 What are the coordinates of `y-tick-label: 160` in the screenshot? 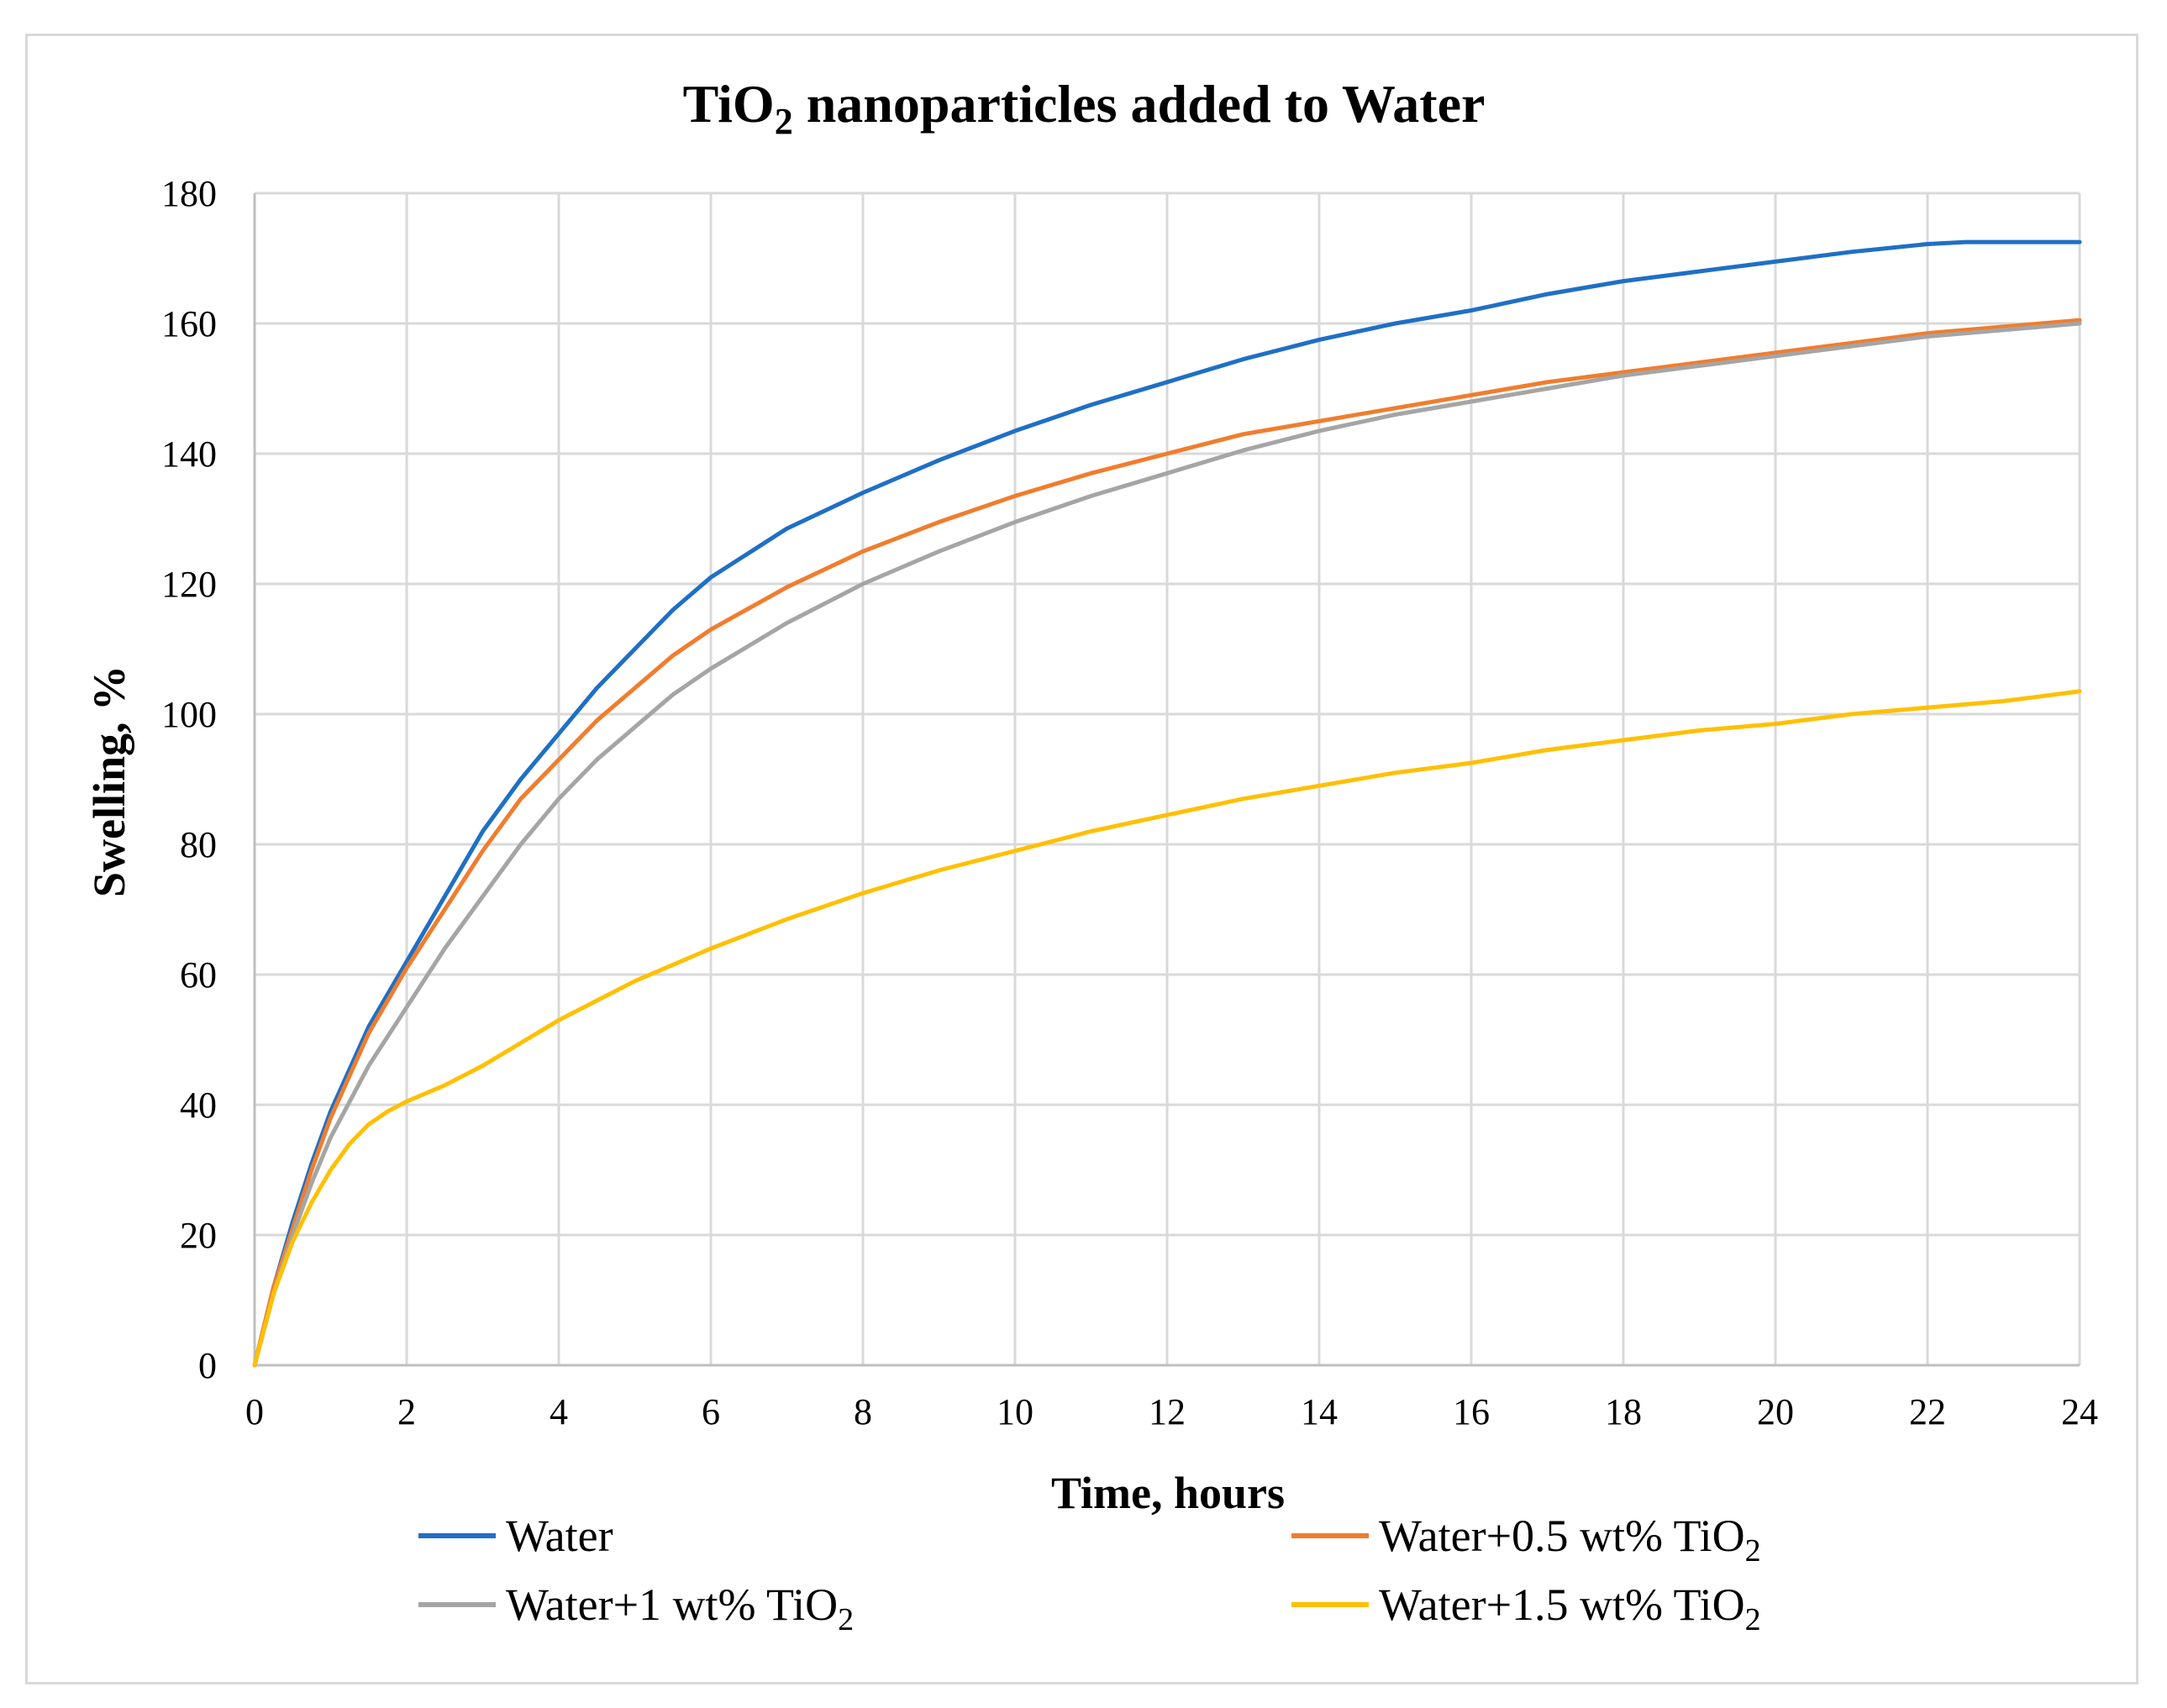 It's located at (189, 323).